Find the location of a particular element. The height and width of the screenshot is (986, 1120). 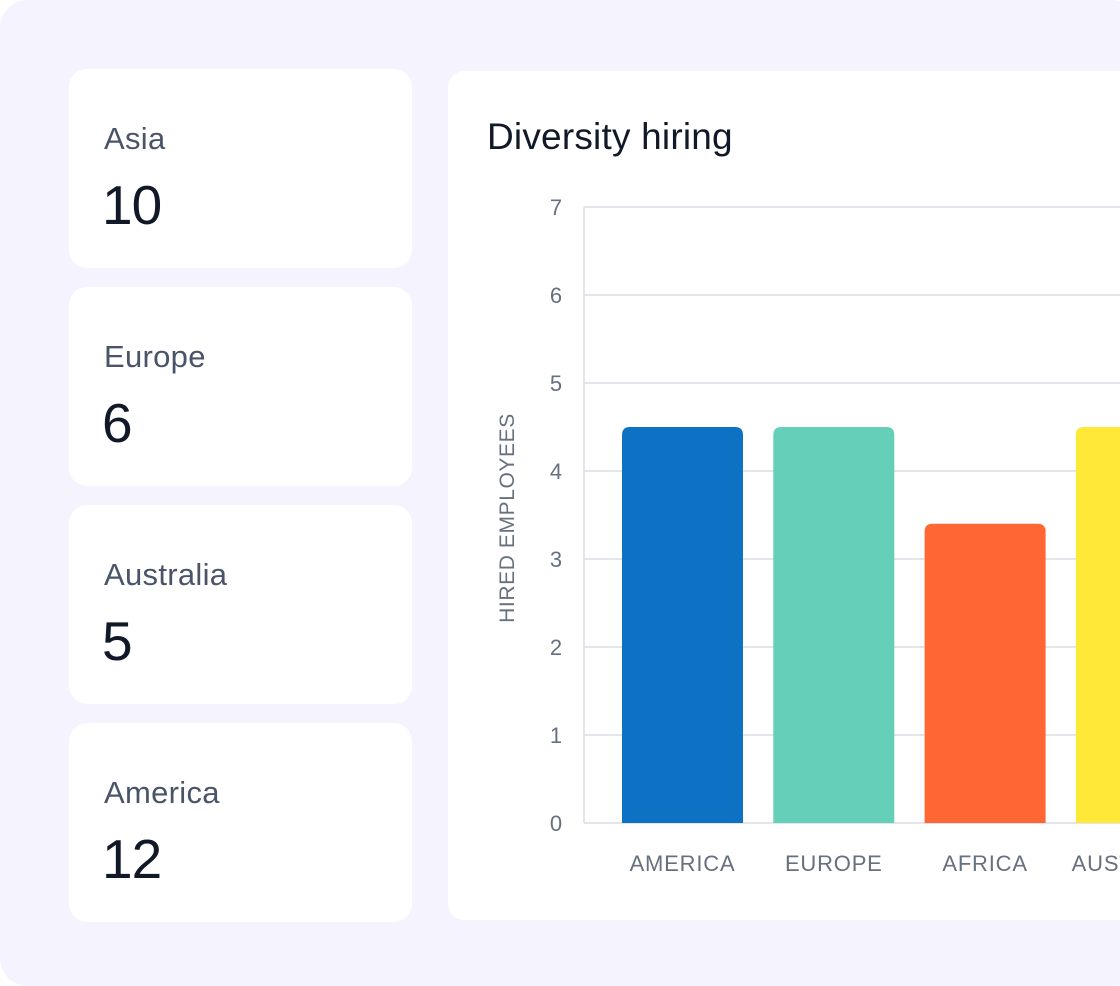

x-tick-label: AUSTRALIA is located at coordinates (1096, 863).